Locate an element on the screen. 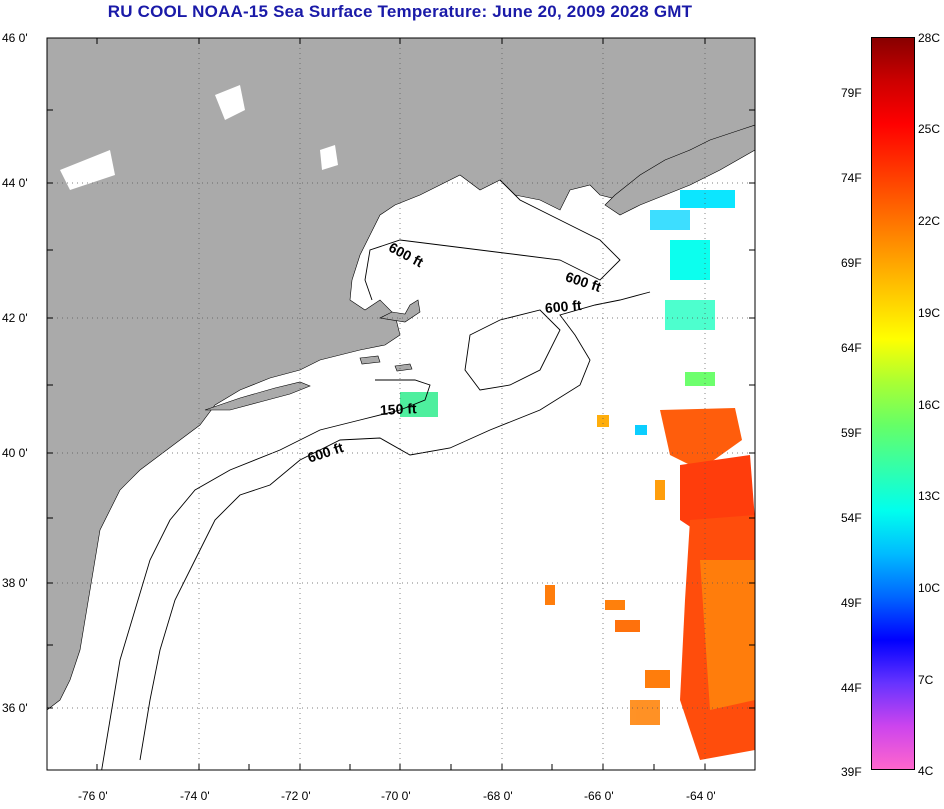 The height and width of the screenshot is (809, 944). lon-label: -76 0' is located at coordinates (93, 796).